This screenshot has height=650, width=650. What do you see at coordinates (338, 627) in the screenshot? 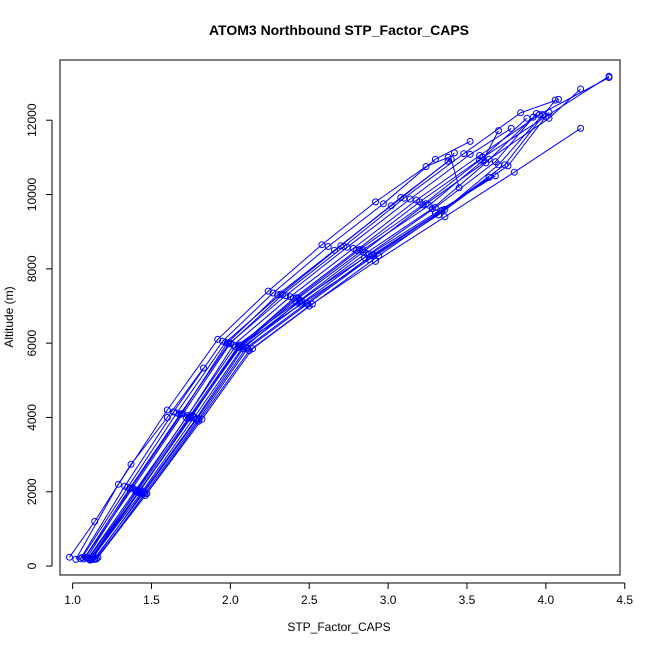
I see `x-axis-label: STP_Factor_CAPS` at bounding box center [338, 627].